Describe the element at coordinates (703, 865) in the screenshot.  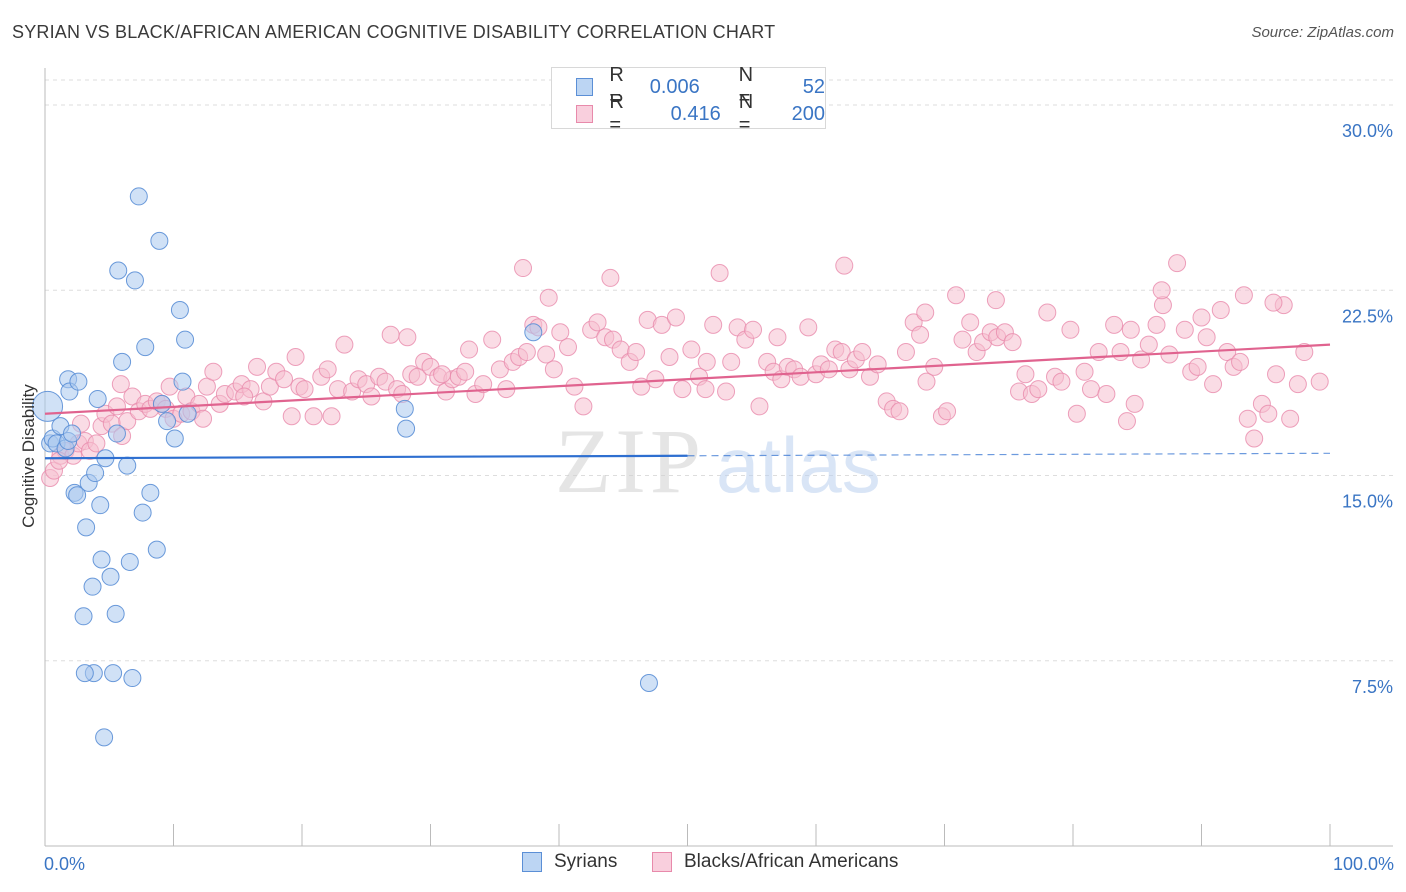
I see `series-legend: Syrians Blacks/African Americans` at that location.